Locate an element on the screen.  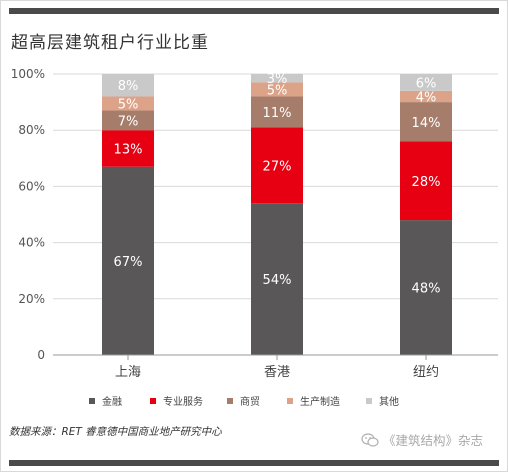
legend-label: 专业服务 is located at coordinates (183, 402).